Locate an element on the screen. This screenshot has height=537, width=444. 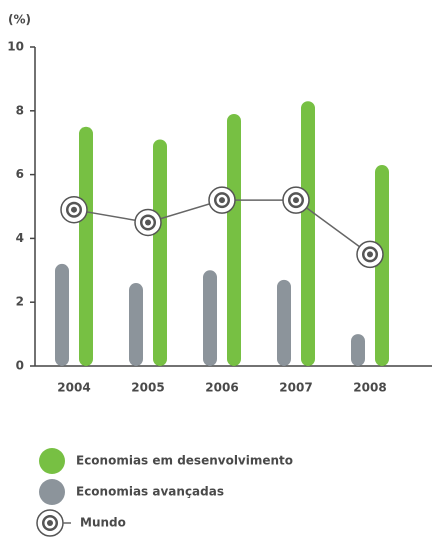
y-tick-label: 2 is located at coordinates (20, 302).